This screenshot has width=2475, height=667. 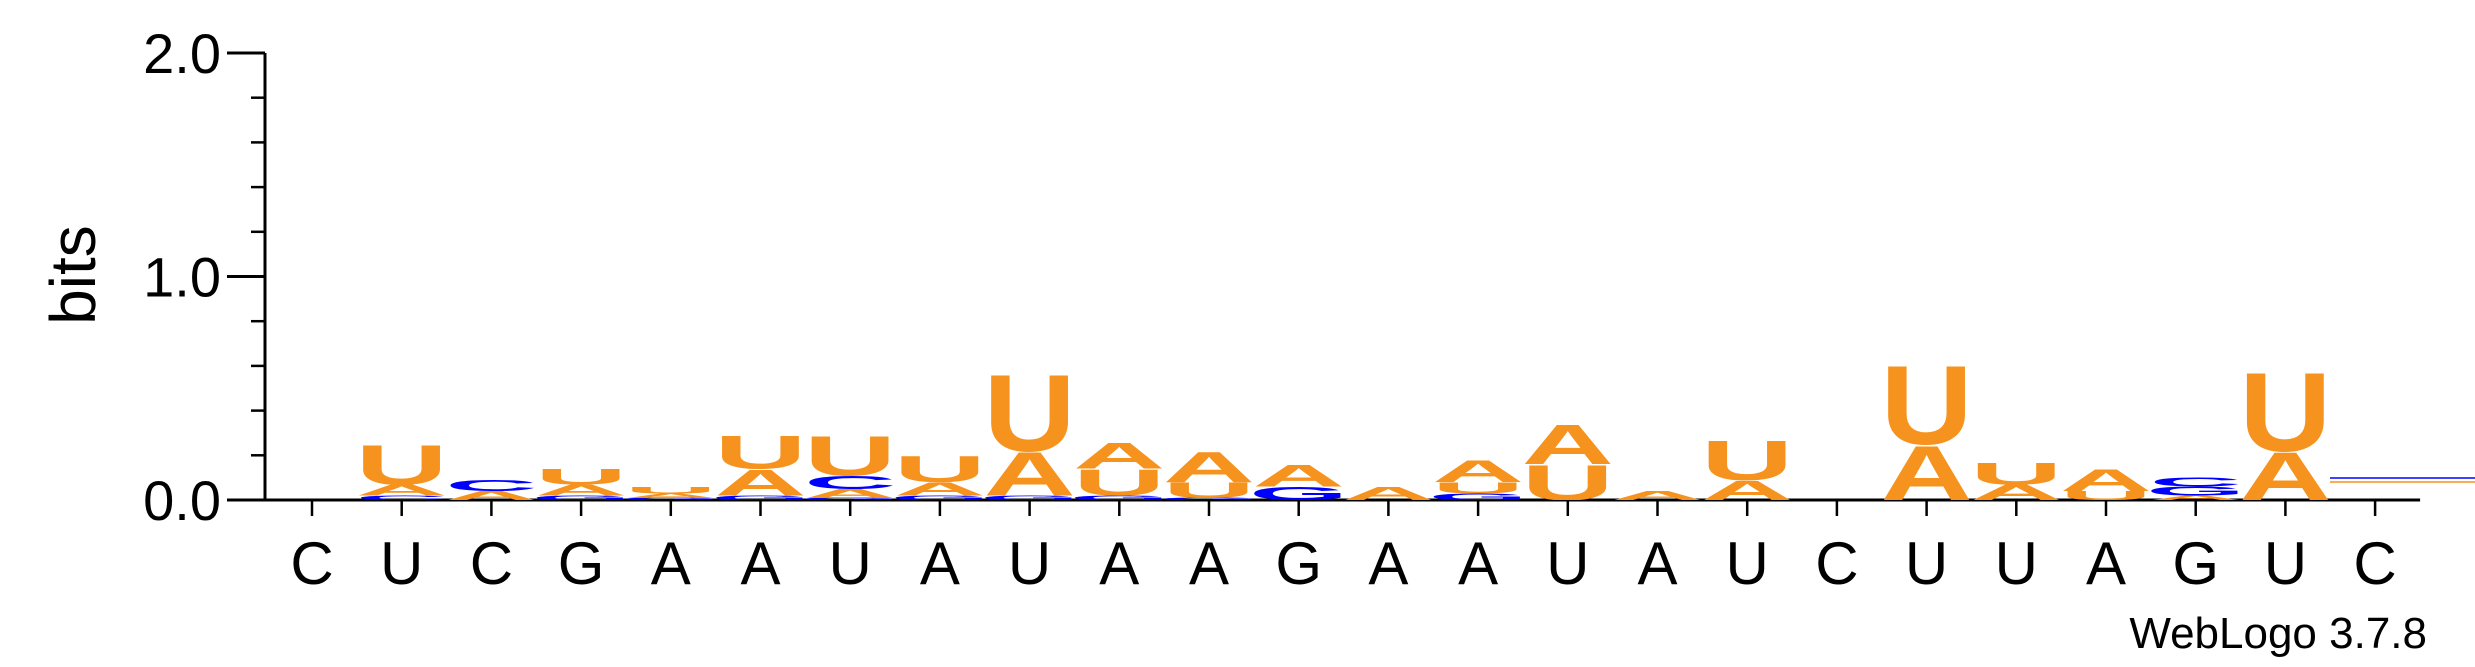 I want to click on y-axis-label: bits, so click(x=73, y=275).